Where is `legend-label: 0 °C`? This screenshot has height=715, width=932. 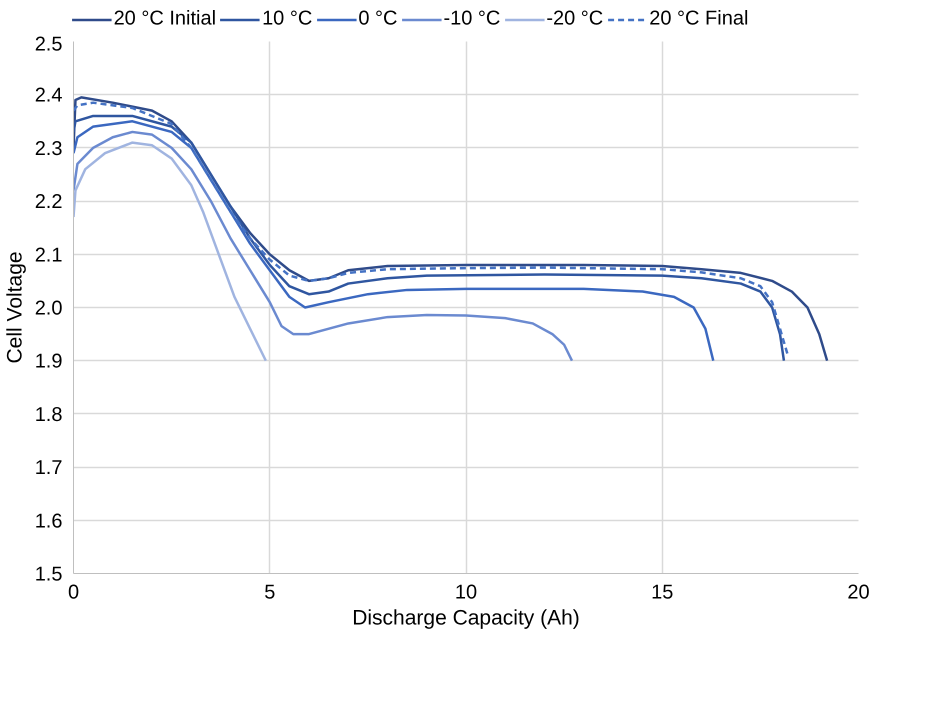 legend-label: 0 °C is located at coordinates (378, 19).